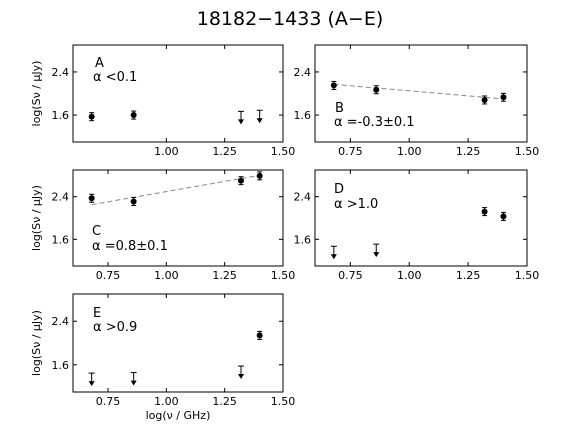  What do you see at coordinates (290, 19) in the screenshot?
I see `figure-title: 18182−1433 (A−E)` at bounding box center [290, 19].